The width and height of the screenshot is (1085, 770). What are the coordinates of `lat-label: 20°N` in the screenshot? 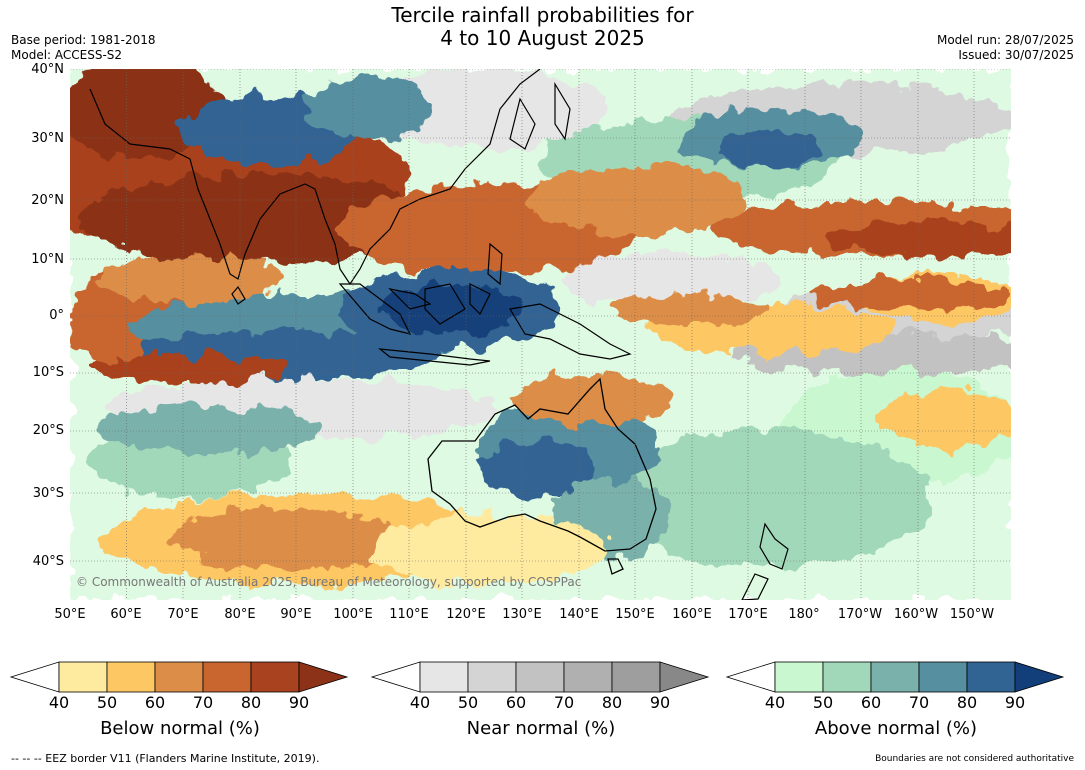 It's located at (47, 200).